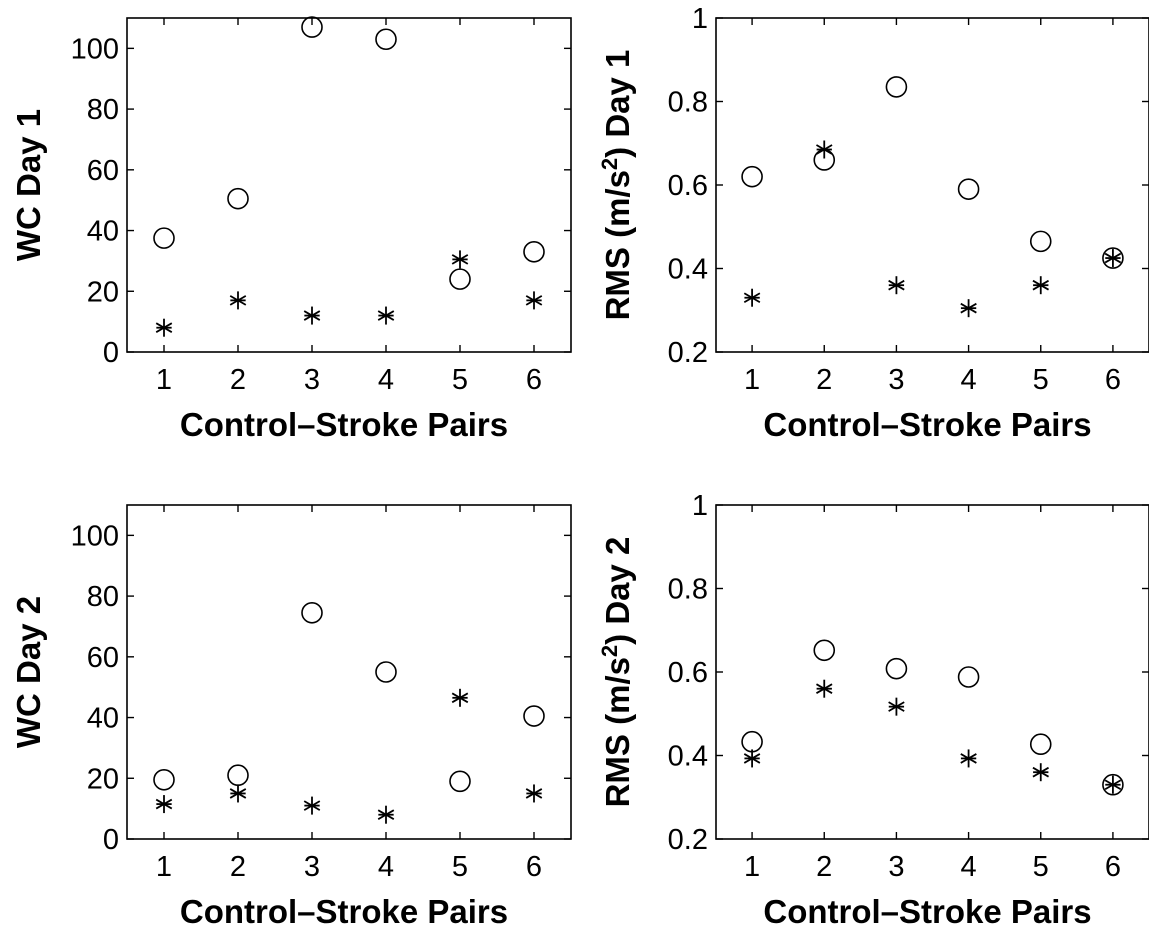  I want to click on y-axis-title: WC Day 2, so click(28, 672).